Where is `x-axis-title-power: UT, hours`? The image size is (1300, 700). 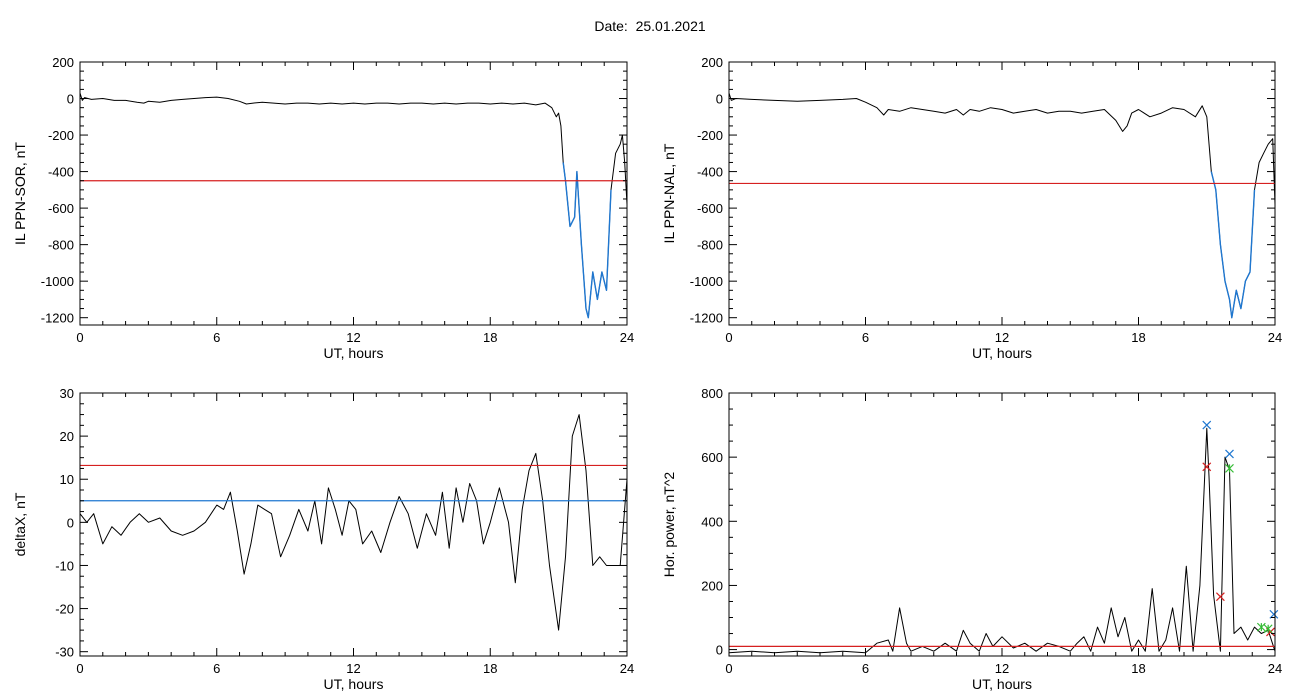
x-axis-title-power: UT, hours is located at coordinates (1002, 684).